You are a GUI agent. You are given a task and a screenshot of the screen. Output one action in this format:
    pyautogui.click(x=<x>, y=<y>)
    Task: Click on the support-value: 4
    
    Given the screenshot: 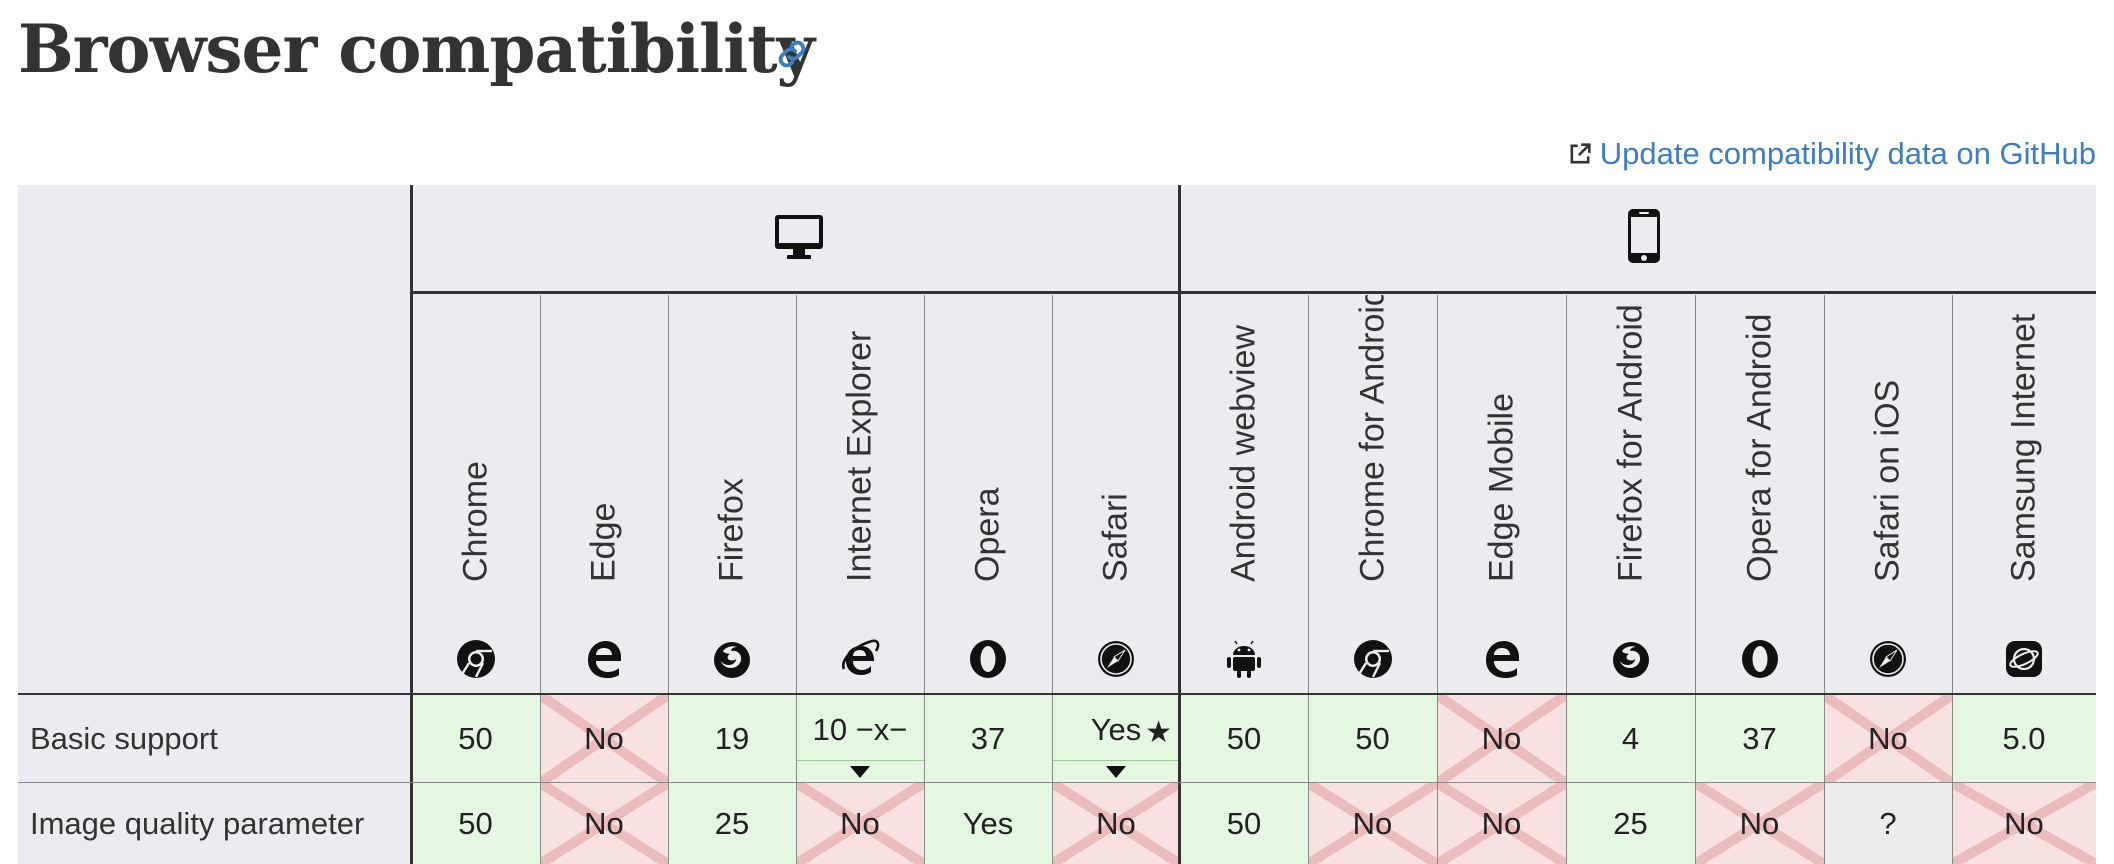 What is the action you would take?
    pyautogui.click(x=1630, y=738)
    